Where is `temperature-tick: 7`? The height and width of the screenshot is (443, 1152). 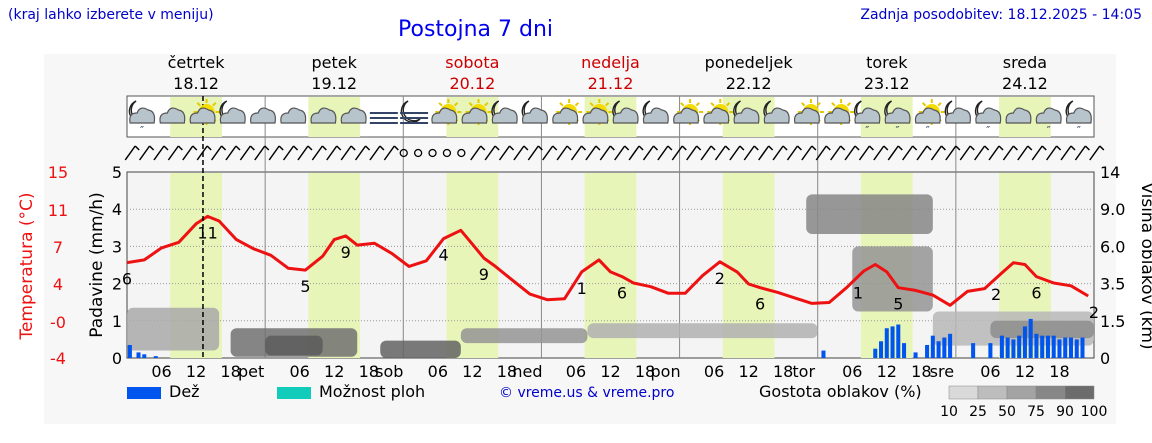
temperature-tick: 7 is located at coordinates (58, 247).